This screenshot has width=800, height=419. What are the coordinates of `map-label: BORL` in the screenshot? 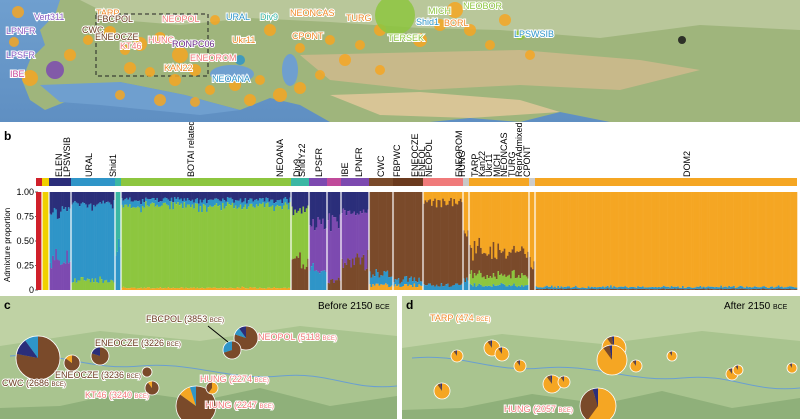 It's located at (456, 23).